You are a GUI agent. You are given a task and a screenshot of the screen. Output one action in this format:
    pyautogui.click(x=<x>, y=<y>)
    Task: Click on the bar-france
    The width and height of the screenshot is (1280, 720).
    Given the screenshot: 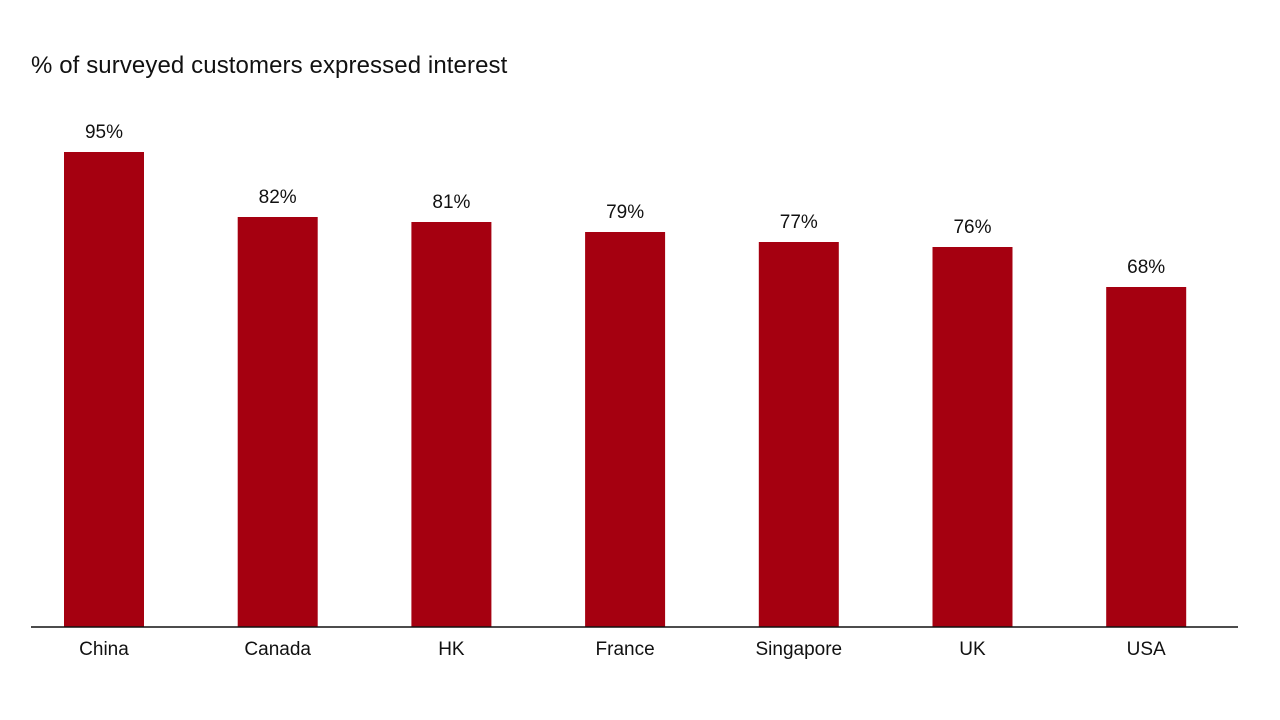 What is the action you would take?
    pyautogui.click(x=625, y=429)
    